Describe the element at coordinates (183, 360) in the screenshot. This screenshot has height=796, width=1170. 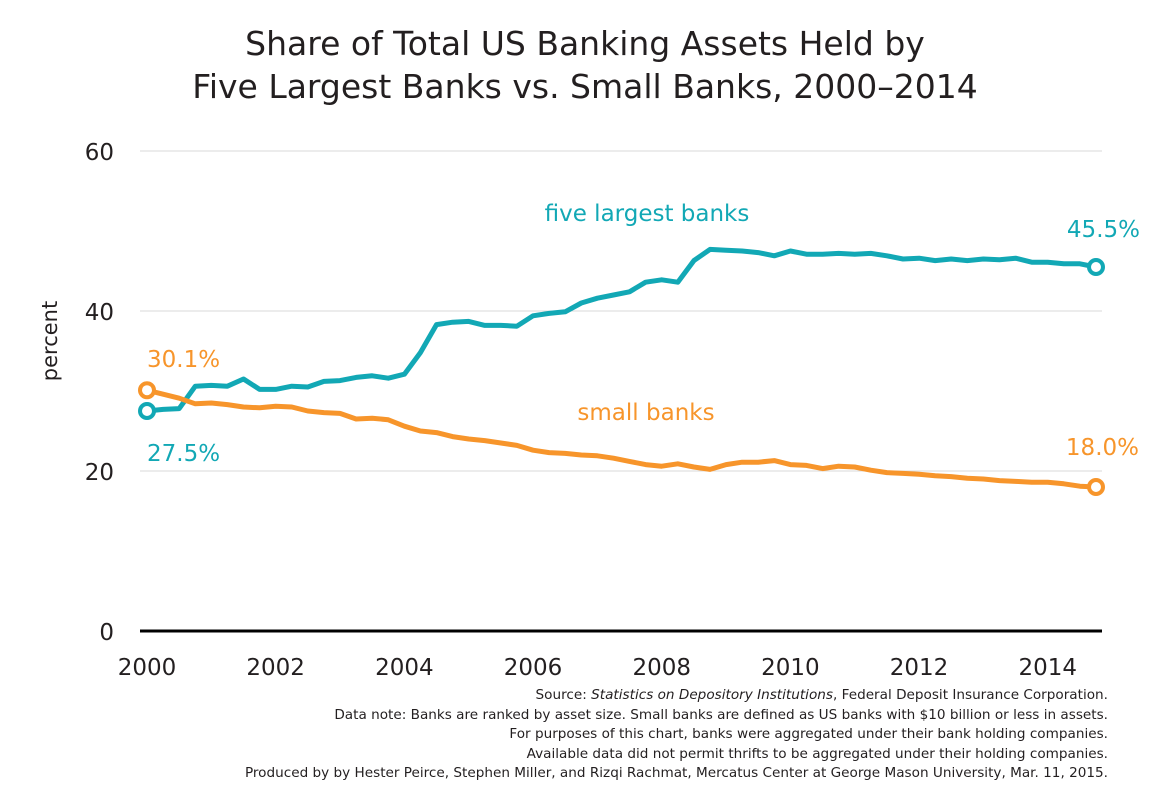
I see `start-value-label: 30.1%` at that location.